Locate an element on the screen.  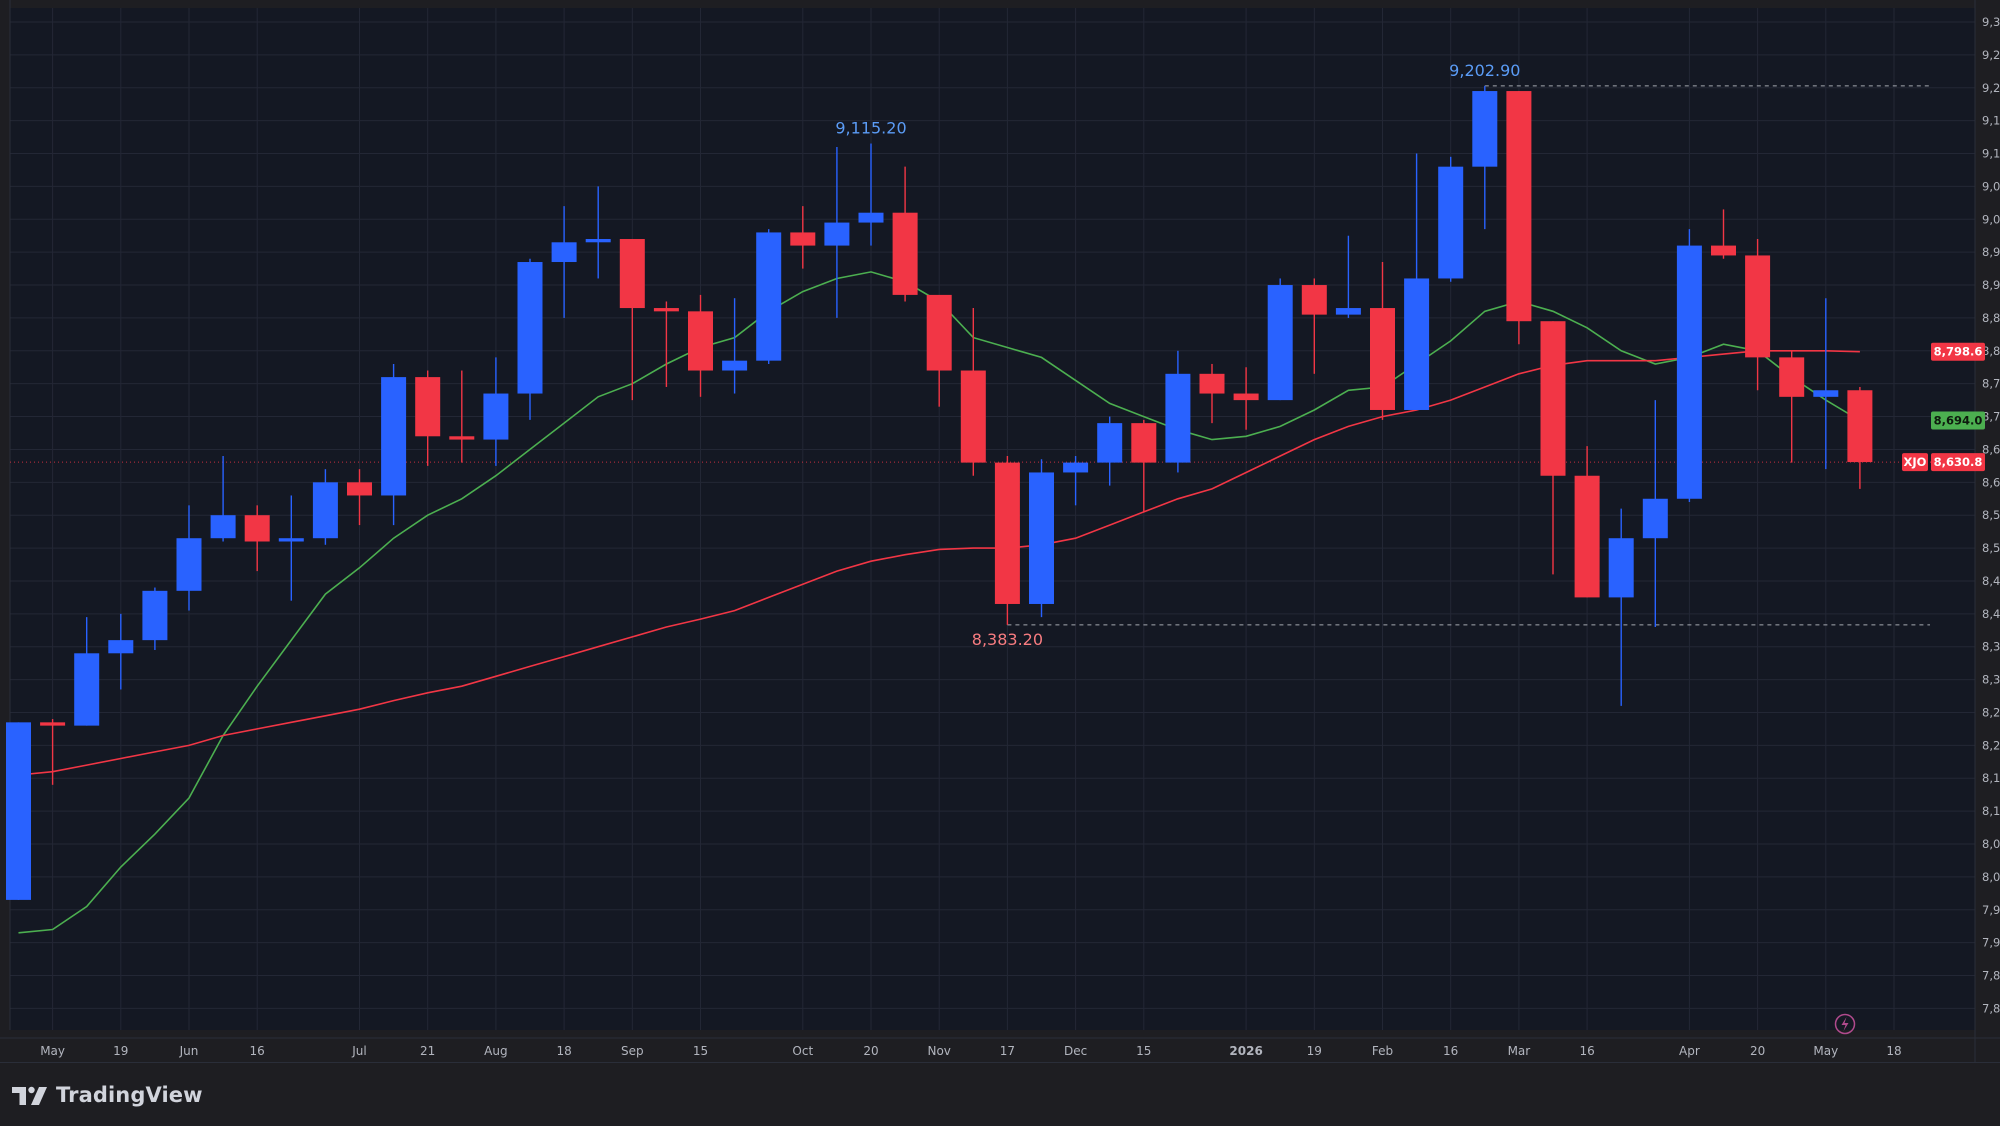
y-tick-label: 8,000.0 is located at coordinates (1991, 877).